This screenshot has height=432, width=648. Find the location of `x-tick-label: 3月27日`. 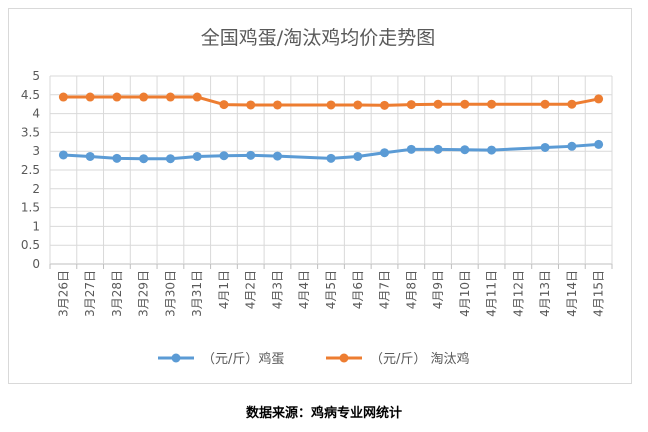

x-tick-label: 3月27日 is located at coordinates (90, 293).